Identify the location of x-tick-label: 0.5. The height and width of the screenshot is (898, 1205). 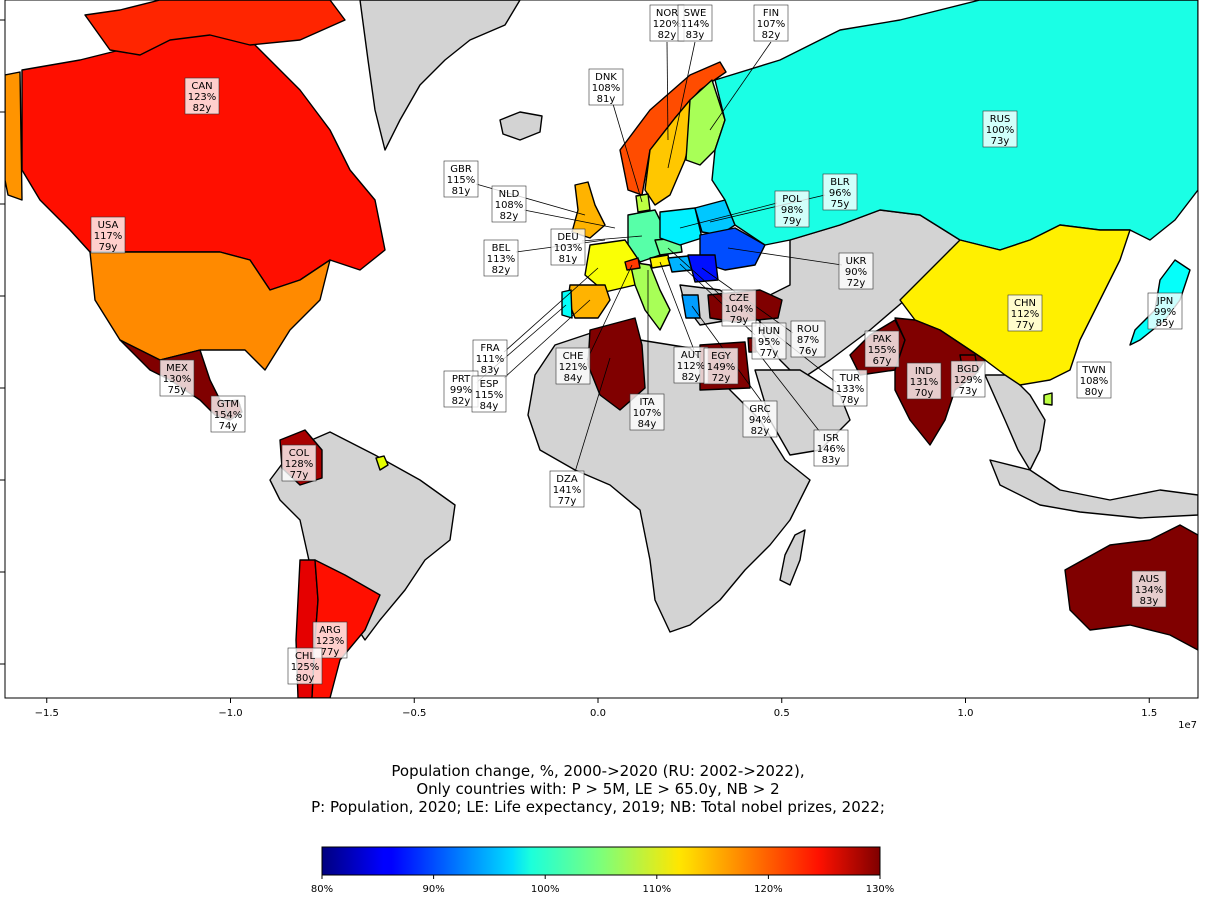
(782, 713).